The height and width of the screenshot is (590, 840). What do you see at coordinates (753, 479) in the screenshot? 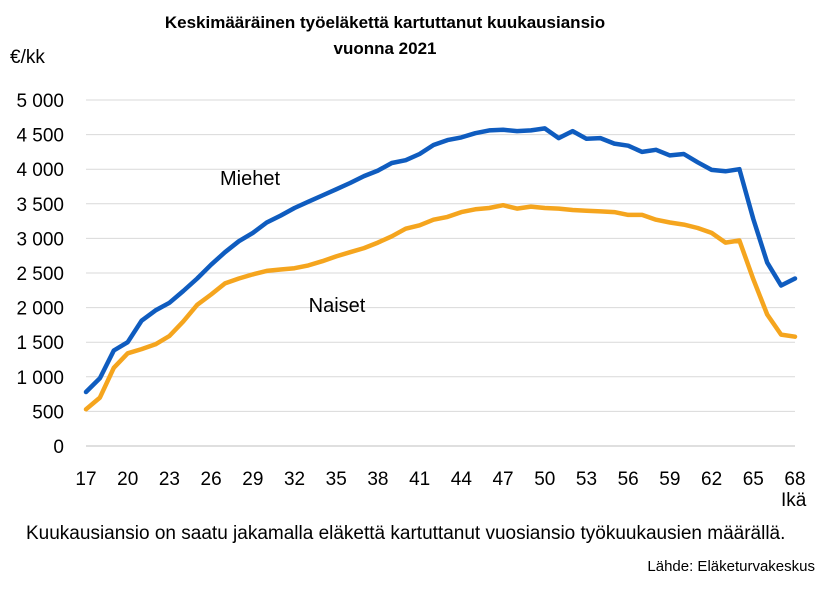
I see `x-tick-label: 65` at bounding box center [753, 479].